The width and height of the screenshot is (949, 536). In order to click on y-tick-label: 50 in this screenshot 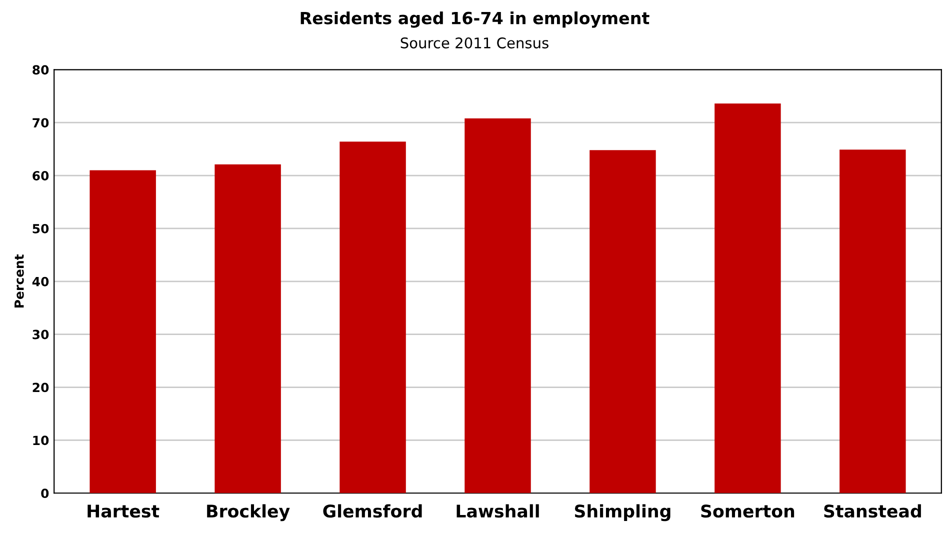, I will do `click(40, 229)`.